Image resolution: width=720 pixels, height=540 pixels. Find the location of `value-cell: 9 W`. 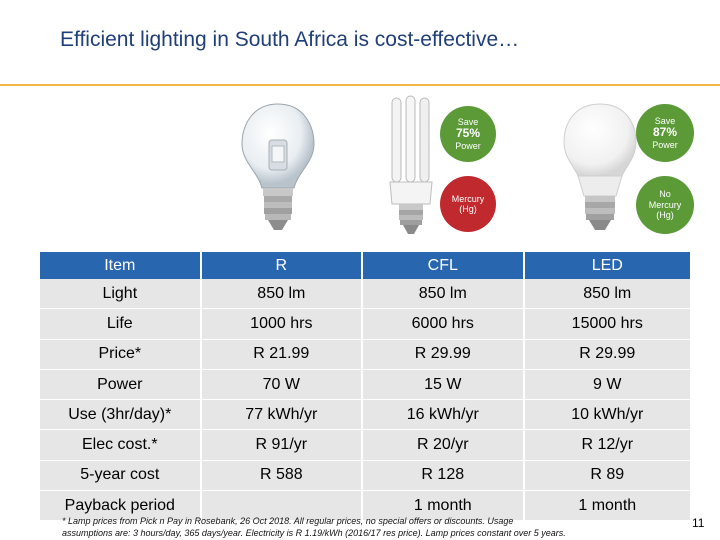

value-cell: 9 W is located at coordinates (606, 385).